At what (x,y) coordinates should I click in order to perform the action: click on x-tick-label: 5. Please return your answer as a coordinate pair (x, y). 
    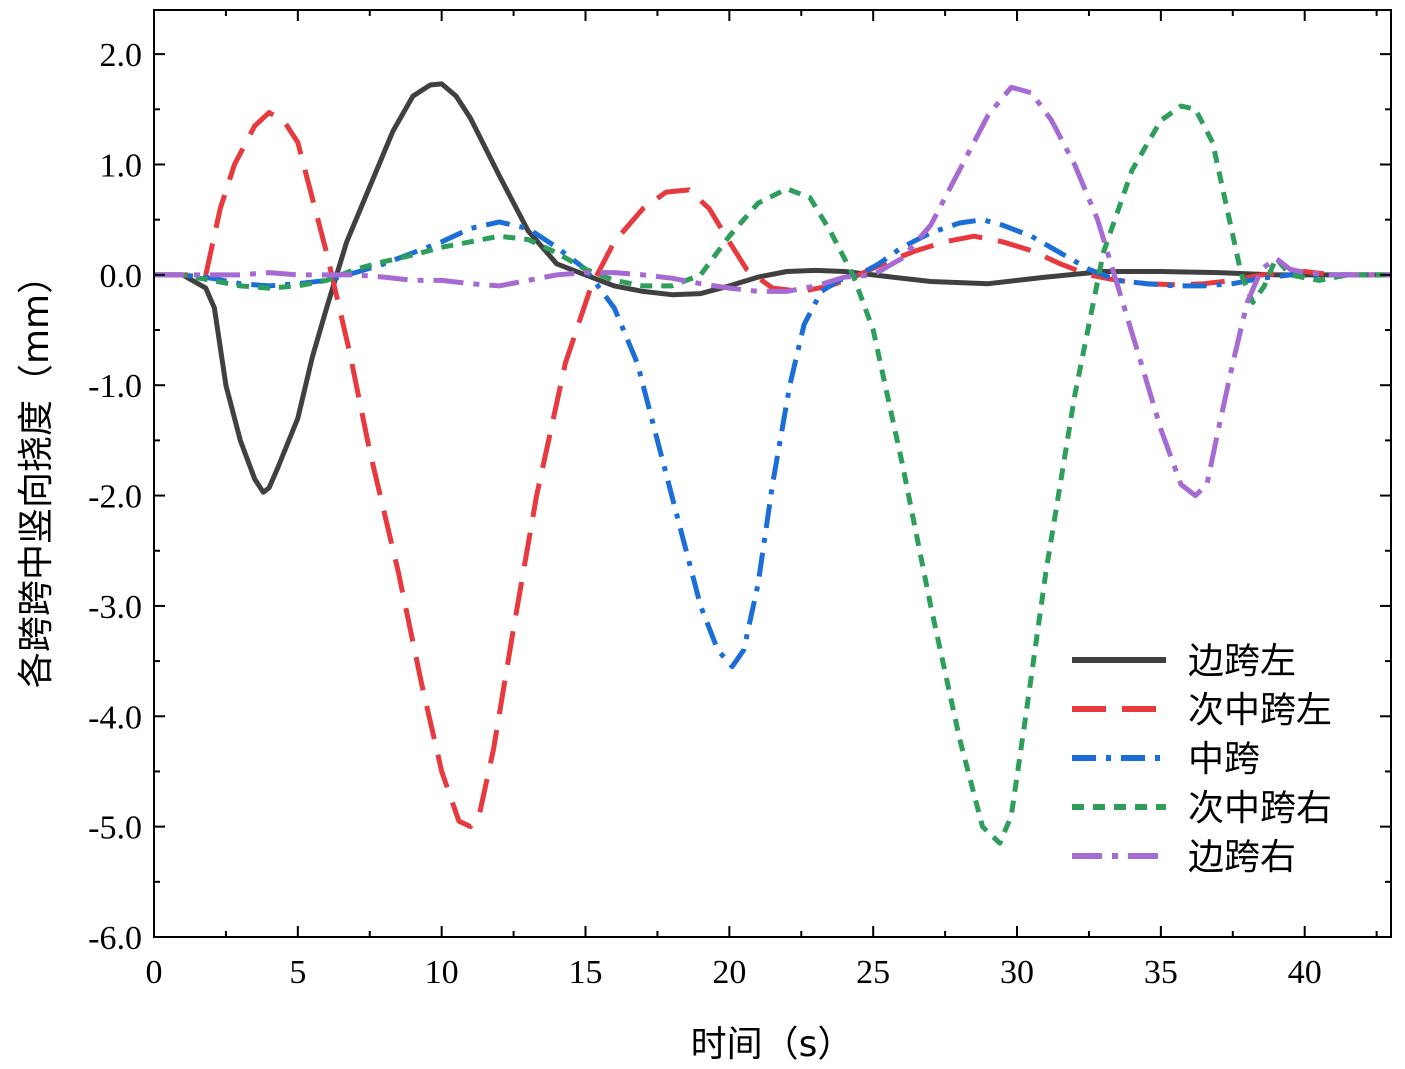
    Looking at the image, I should click on (297, 972).